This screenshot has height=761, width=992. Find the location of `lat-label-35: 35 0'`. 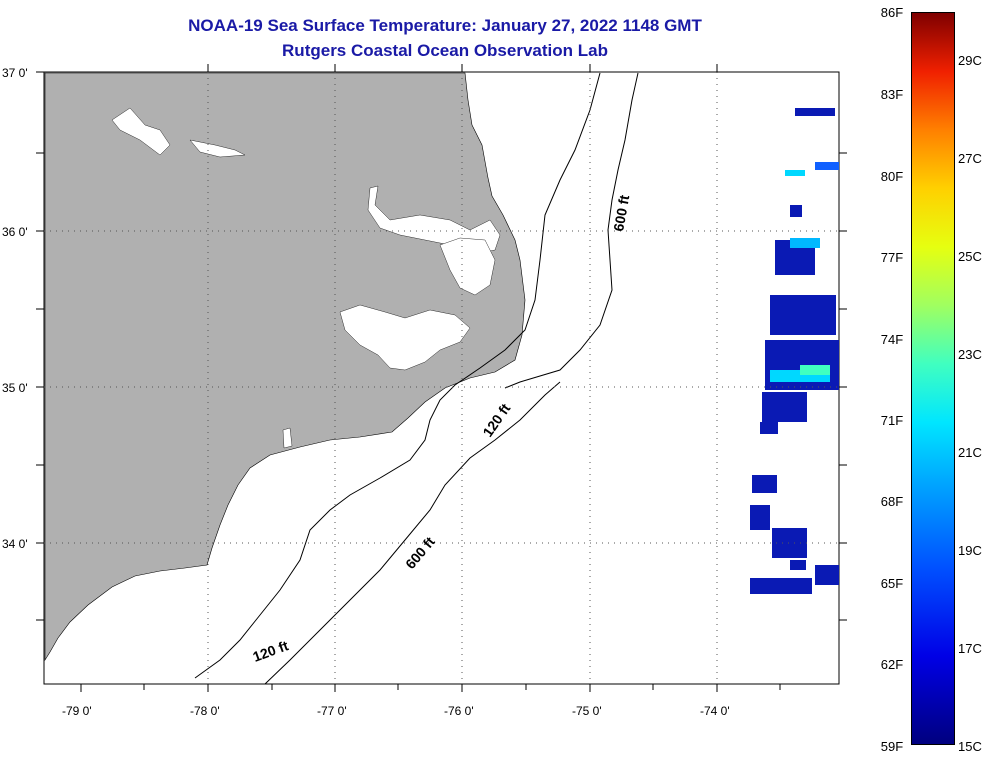

lat-label-35: 35 0' is located at coordinates (15, 388).